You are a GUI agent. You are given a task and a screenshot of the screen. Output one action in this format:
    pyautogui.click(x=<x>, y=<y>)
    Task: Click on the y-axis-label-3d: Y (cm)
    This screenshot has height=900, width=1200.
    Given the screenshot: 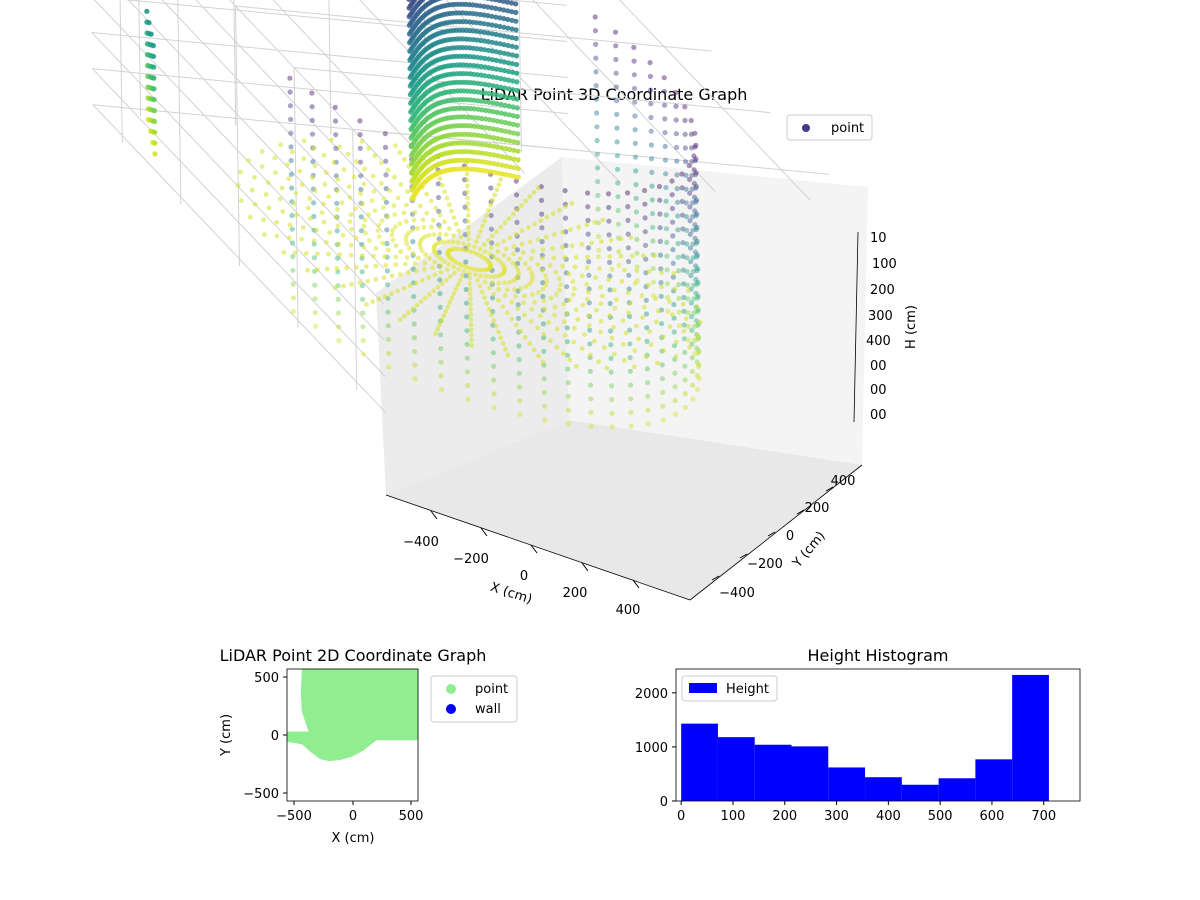 What is the action you would take?
    pyautogui.click(x=808, y=550)
    